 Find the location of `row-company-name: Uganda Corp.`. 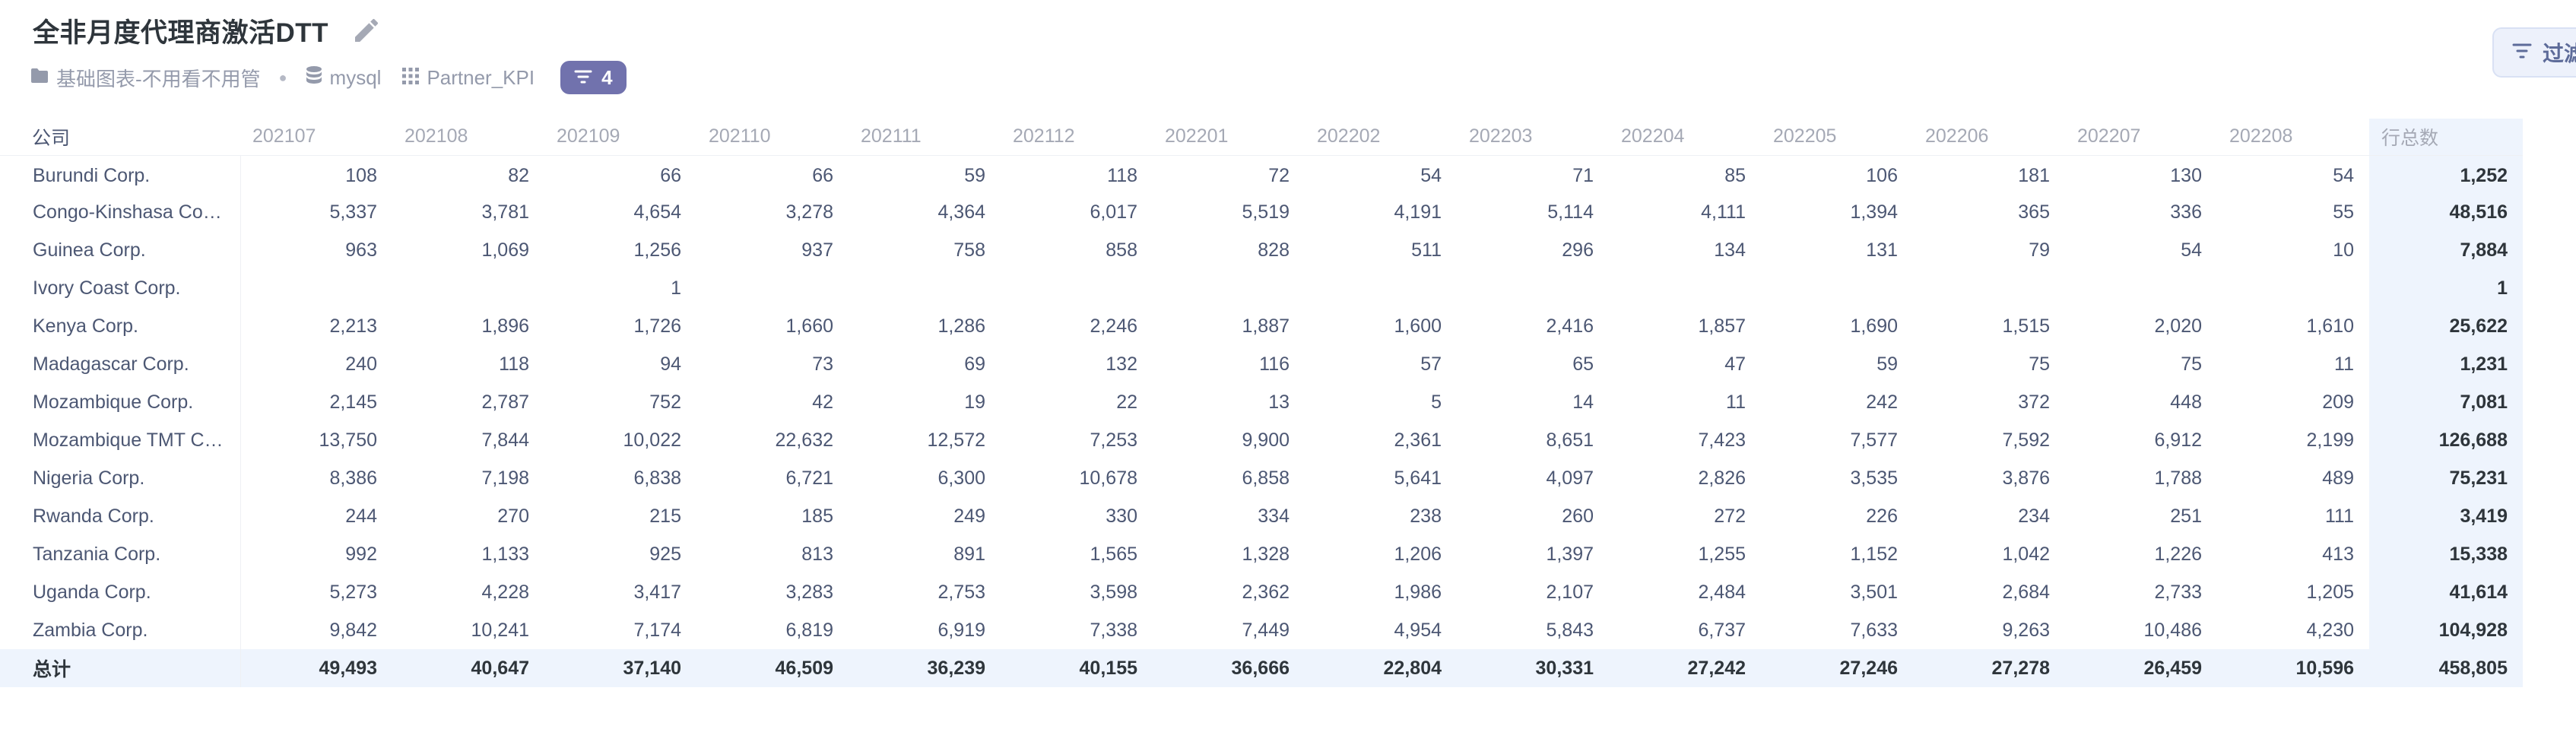

row-company-name: Uganda Corp. is located at coordinates (121, 592).